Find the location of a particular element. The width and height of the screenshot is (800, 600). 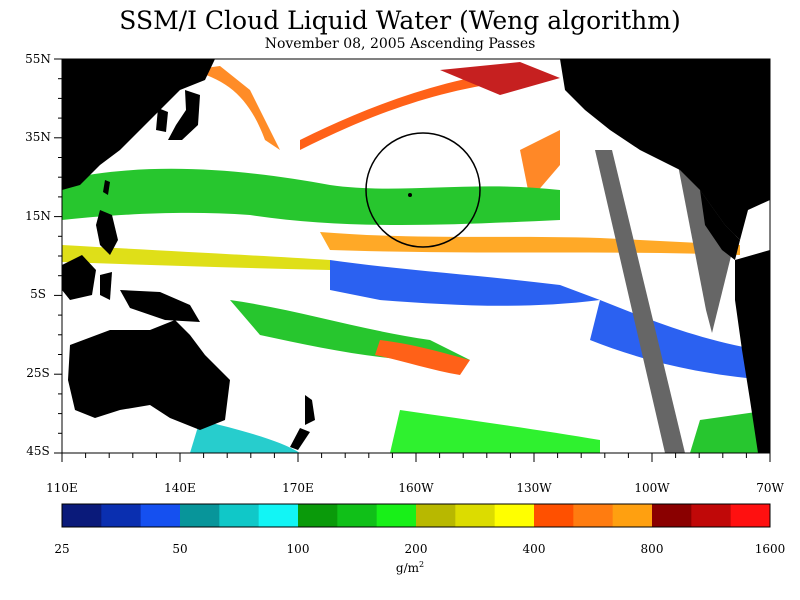

lon-label: 140E is located at coordinates (180, 488).